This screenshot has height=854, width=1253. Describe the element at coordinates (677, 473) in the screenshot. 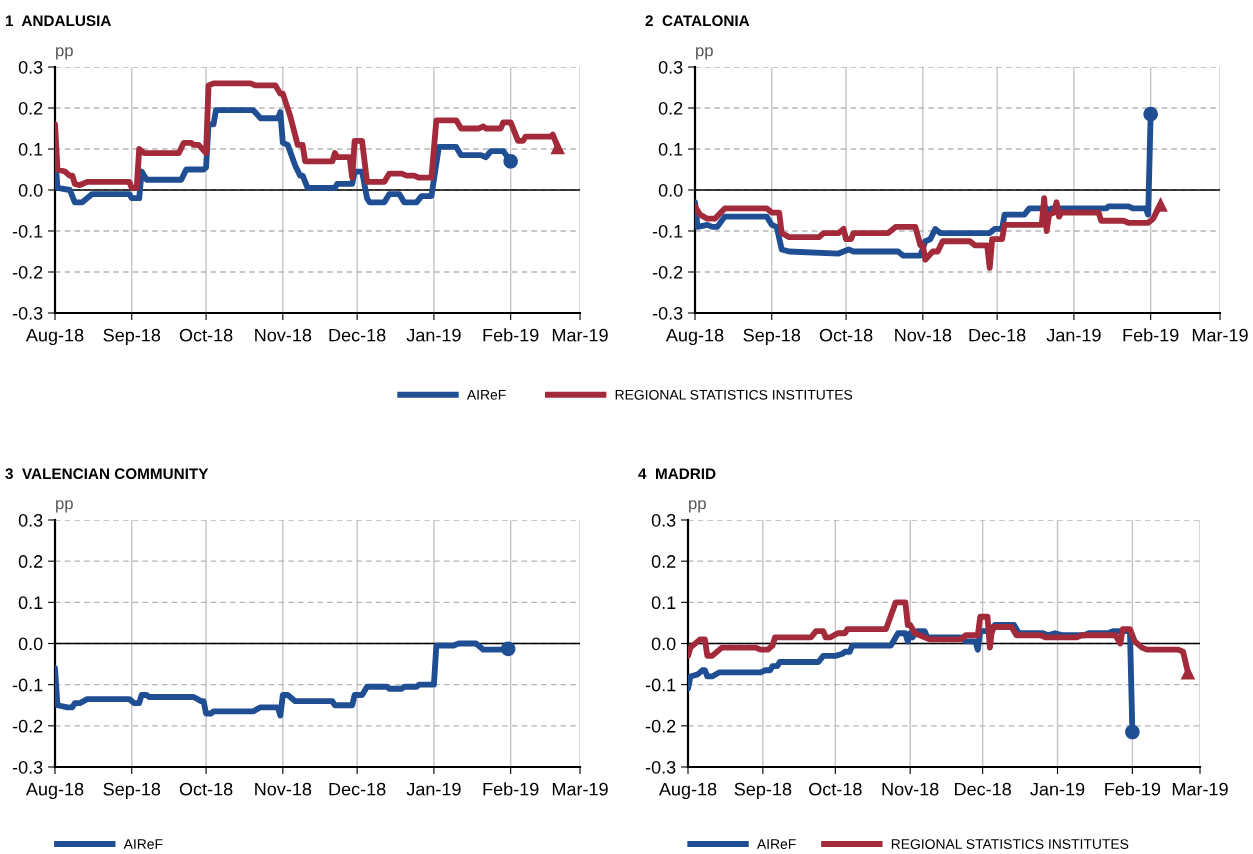

I see `chart-title: 4 MADRID` at that location.